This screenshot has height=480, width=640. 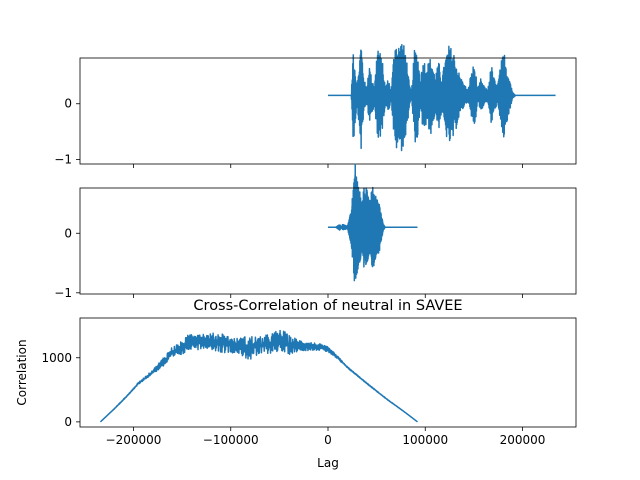 What do you see at coordinates (67, 132) in the screenshot?
I see `subplot-1-yticks: 0 −1` at bounding box center [67, 132].